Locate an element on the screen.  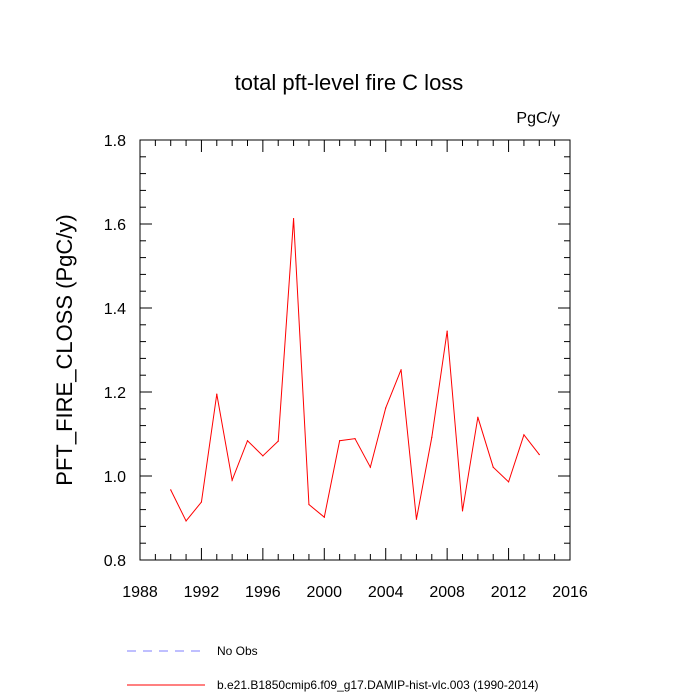
x-tick-label: 2012 is located at coordinates (509, 592).